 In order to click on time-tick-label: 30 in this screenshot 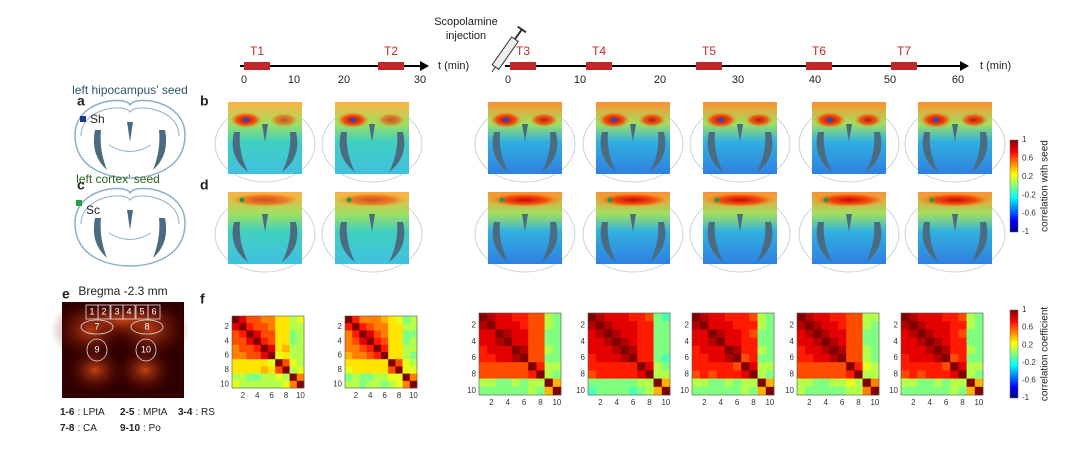, I will do `click(420, 80)`.